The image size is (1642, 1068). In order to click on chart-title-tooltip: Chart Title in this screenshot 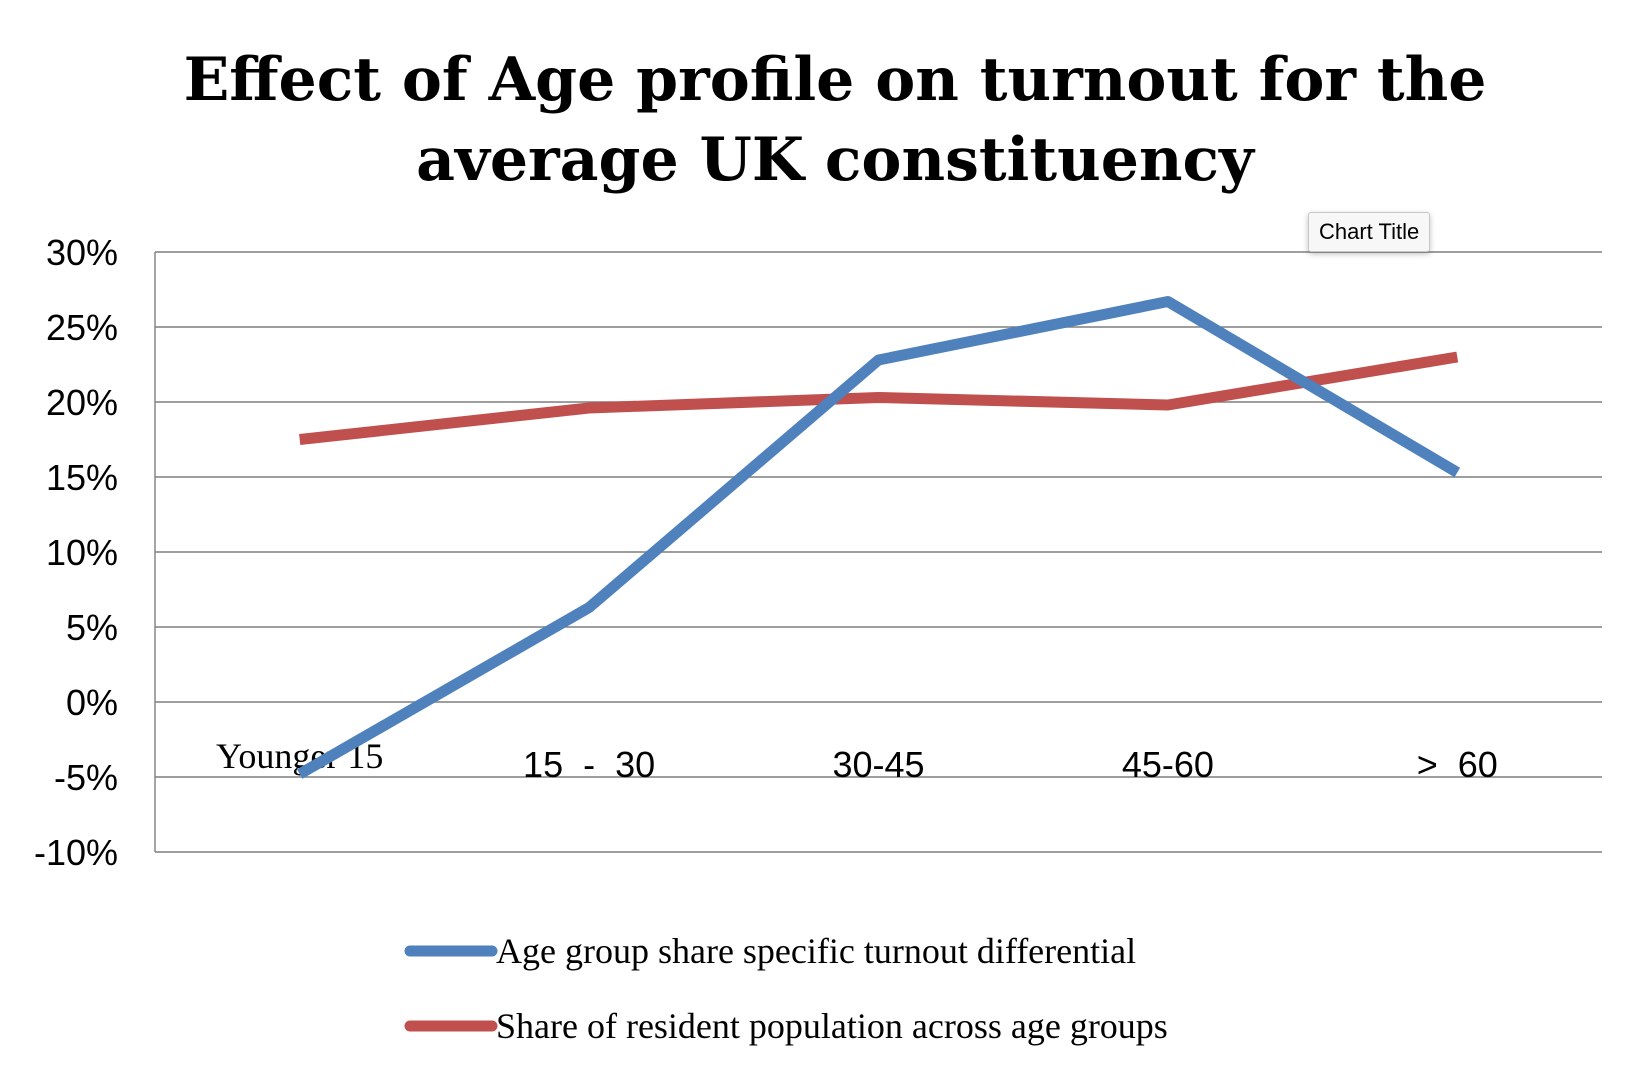, I will do `click(1369, 232)`.